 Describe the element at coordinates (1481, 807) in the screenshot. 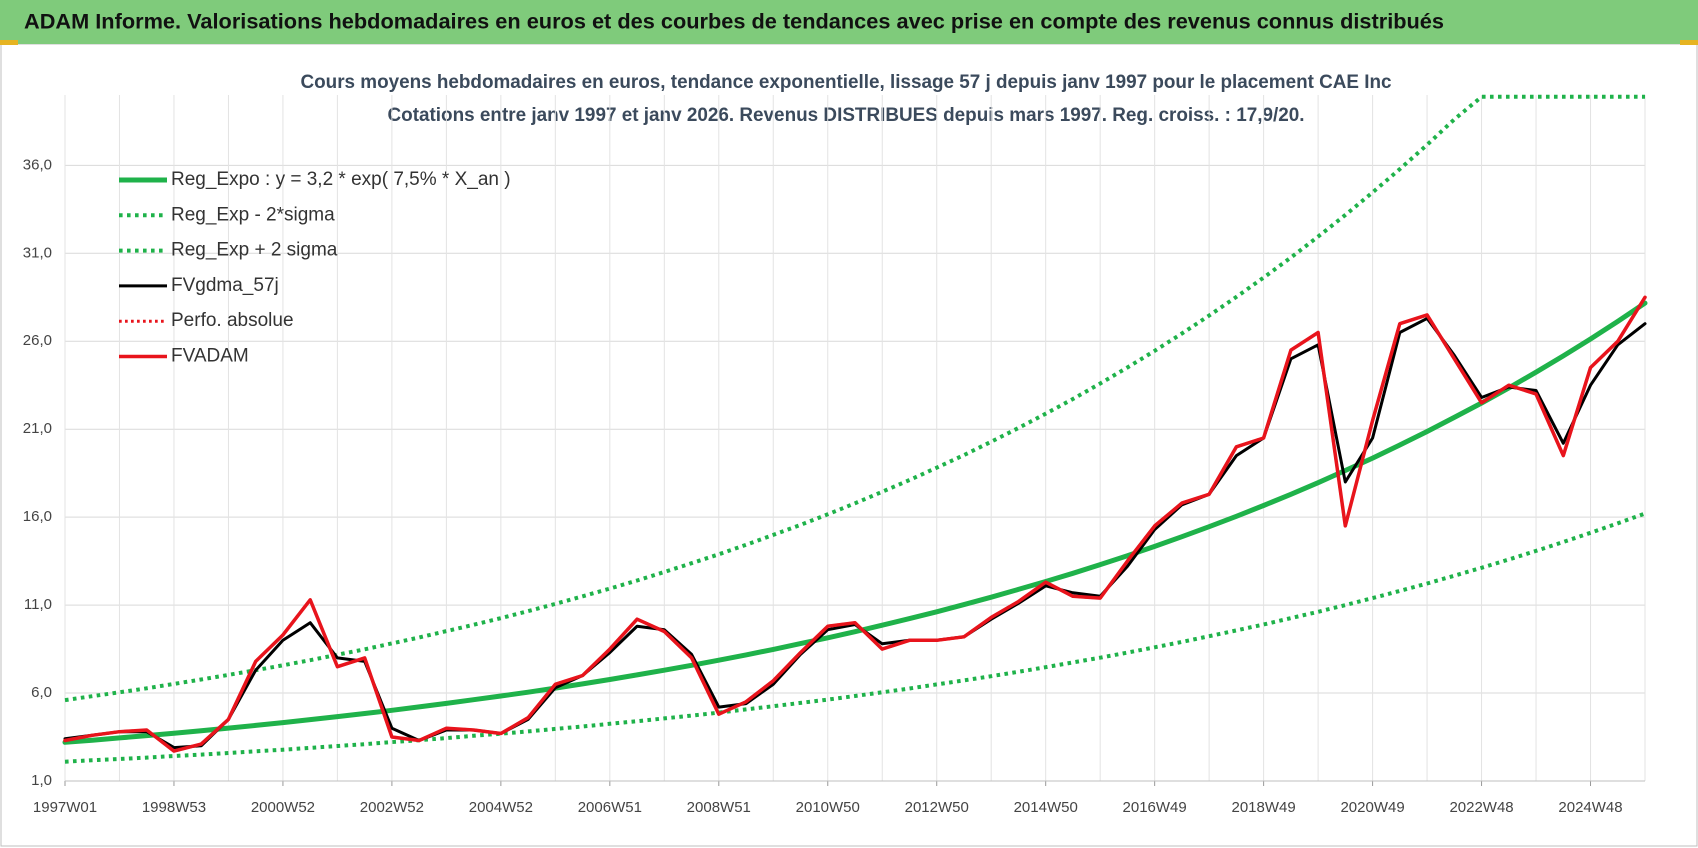

I see `x-tick-label: 2022W48` at that location.